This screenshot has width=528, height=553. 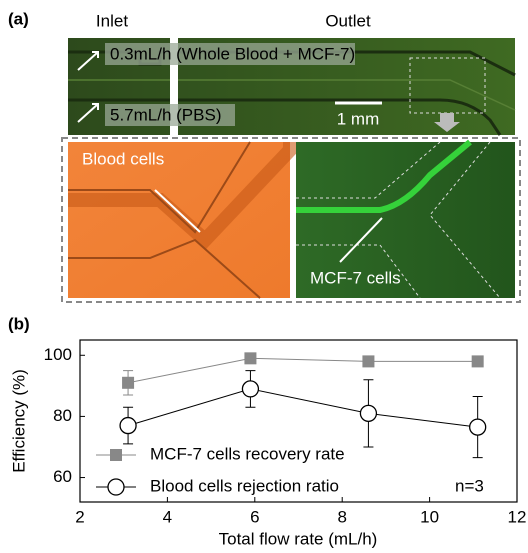 What do you see at coordinates (123, 158) in the screenshot?
I see `blood-cells-label: Blood cells` at bounding box center [123, 158].